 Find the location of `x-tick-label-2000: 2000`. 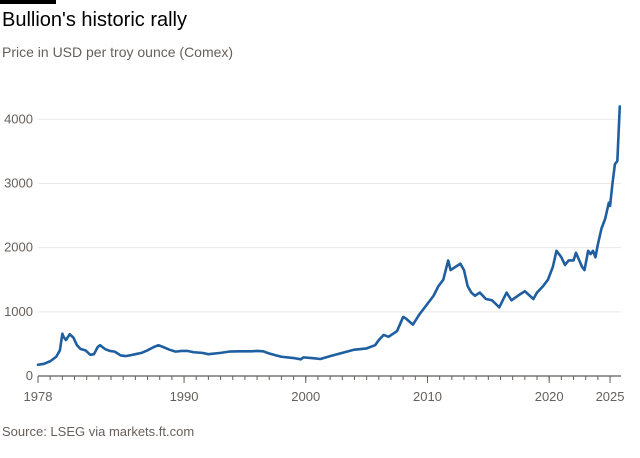

x-tick-label-2000: 2000 is located at coordinates (305, 396).